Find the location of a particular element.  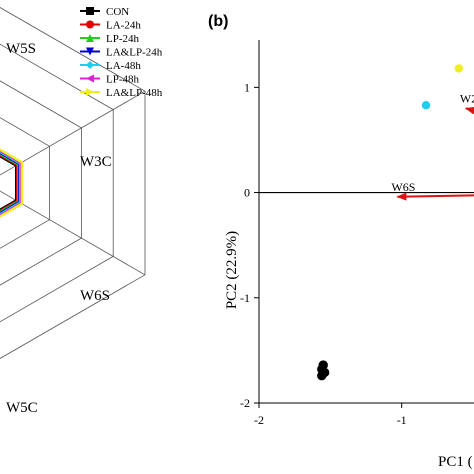

loading-vector-w2w: W2W is located at coordinates (467, 103).